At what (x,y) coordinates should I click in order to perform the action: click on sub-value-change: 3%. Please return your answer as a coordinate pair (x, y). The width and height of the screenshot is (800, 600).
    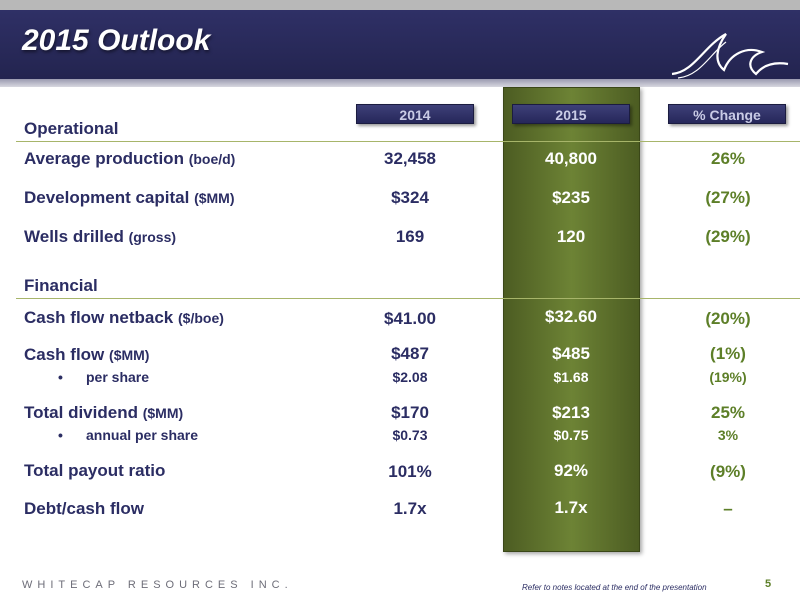
    Looking at the image, I should click on (728, 435).